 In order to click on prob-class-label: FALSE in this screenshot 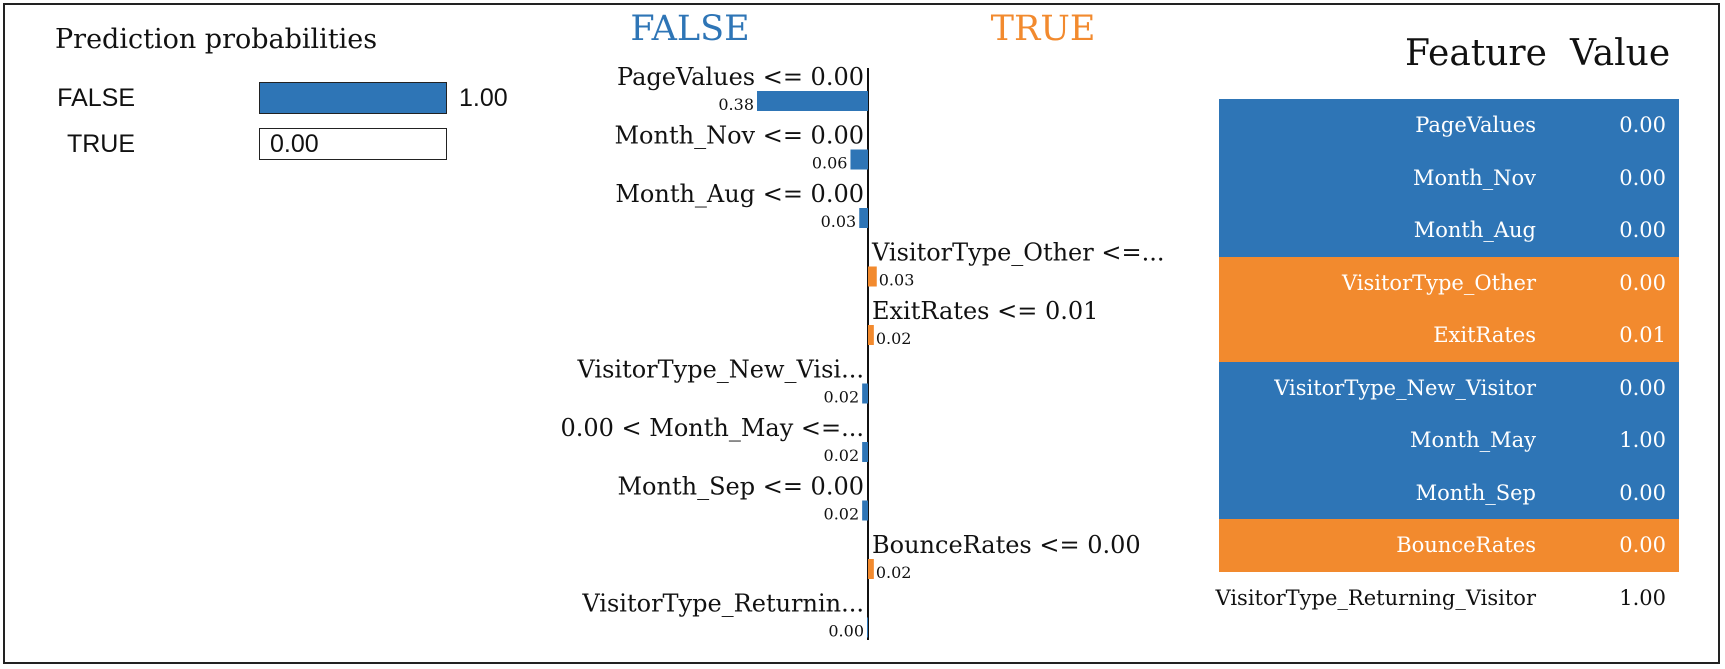, I will do `click(96, 98)`.